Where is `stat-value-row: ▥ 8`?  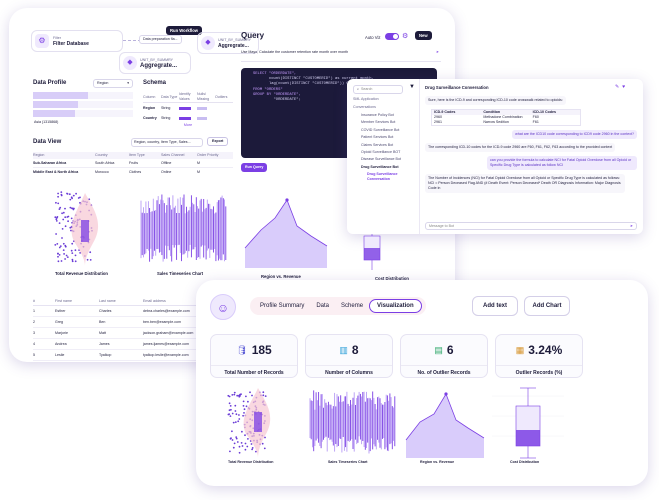
stat-value-row: ▥ 8 is located at coordinates (349, 350).